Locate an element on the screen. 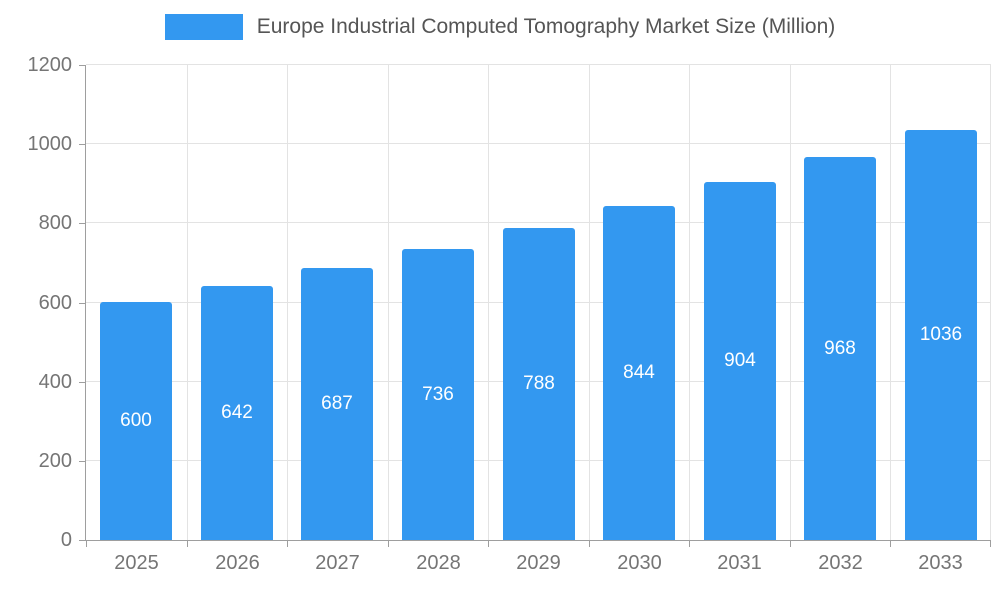 This screenshot has width=1000, height=600. bar: 1036 is located at coordinates (941, 335).